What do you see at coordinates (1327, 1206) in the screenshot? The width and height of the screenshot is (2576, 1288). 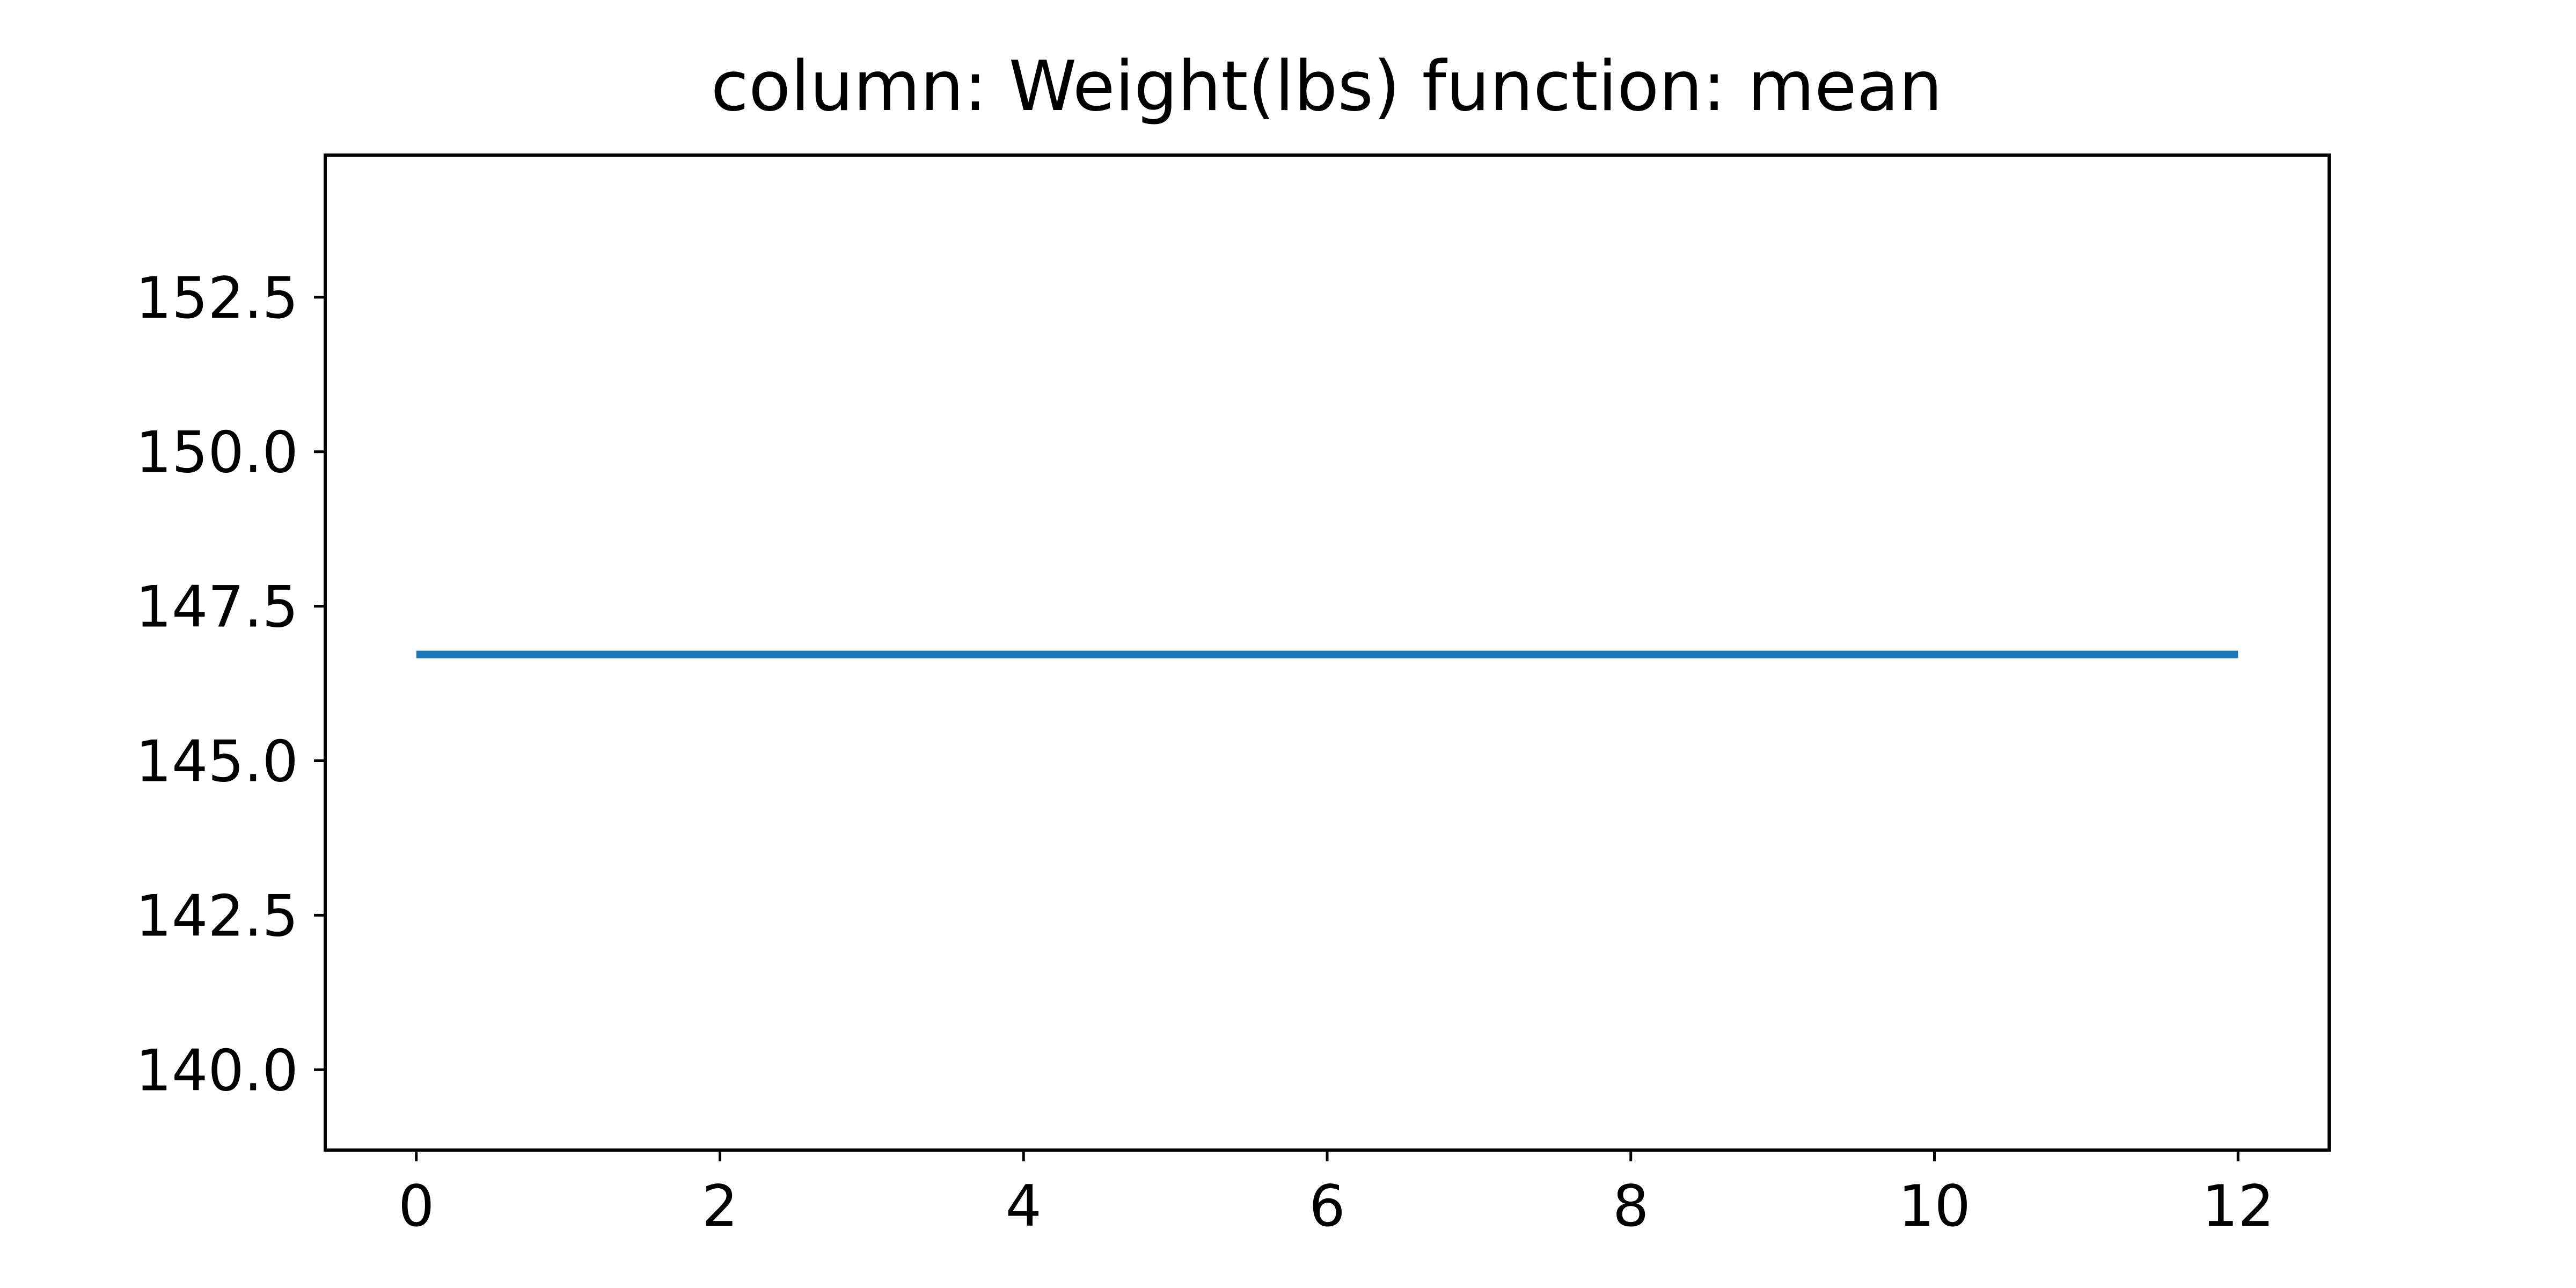 I see `x-tick-label: 6` at bounding box center [1327, 1206].